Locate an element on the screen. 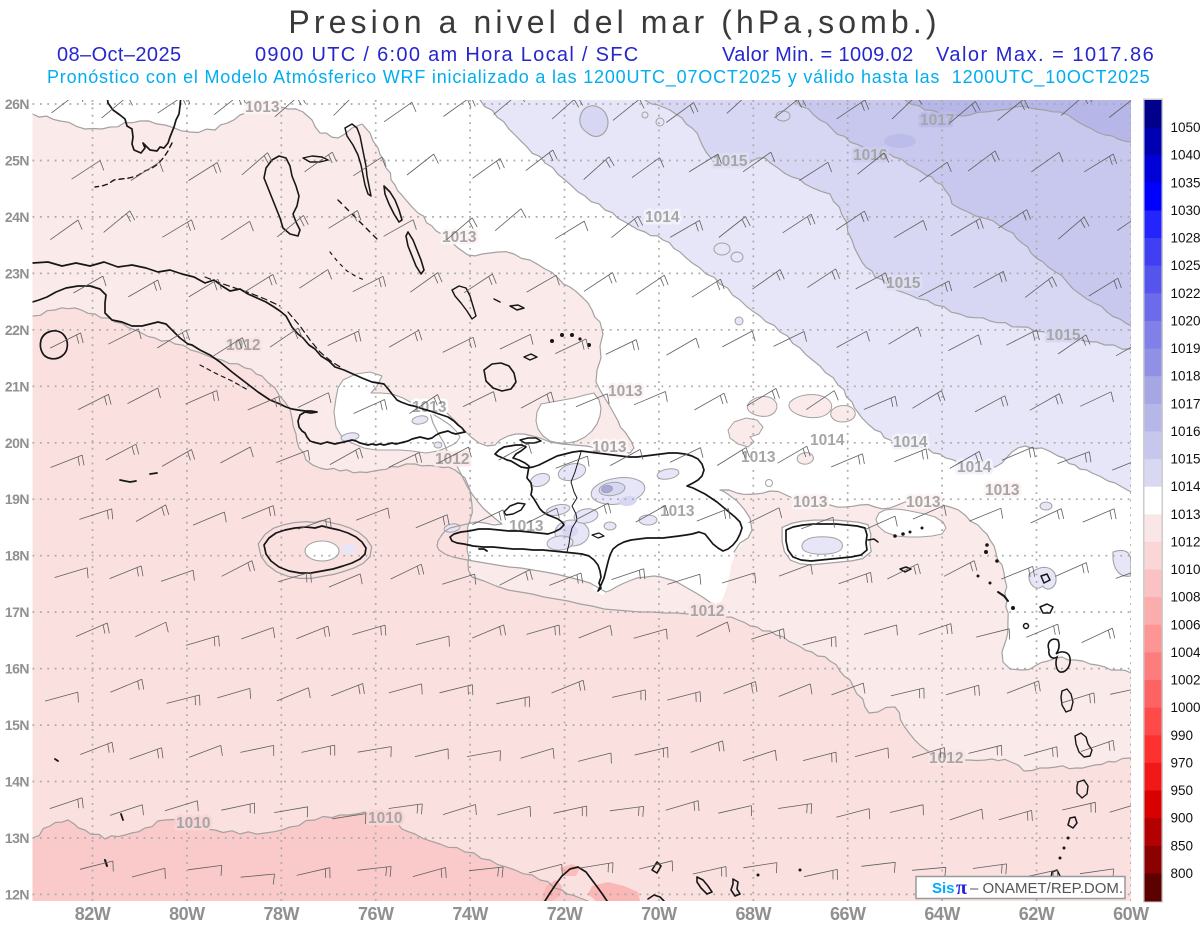 Image resolution: width=1200 pixels, height=927 pixels. svg-text: 1035 is located at coordinates (1185, 182).